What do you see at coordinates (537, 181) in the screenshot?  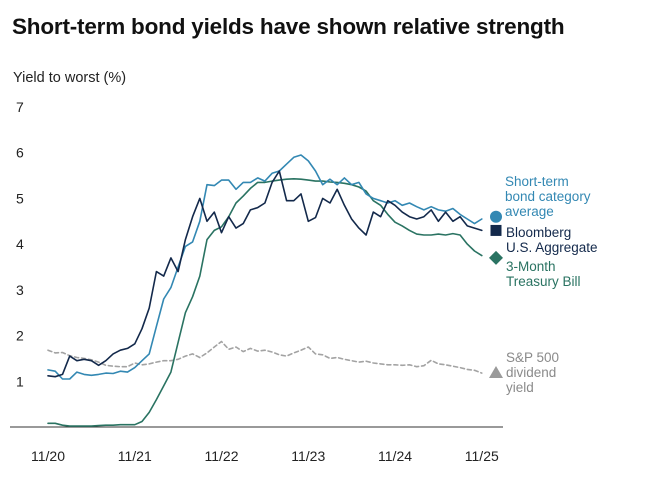 I see `series-label-2-line-0: Short-term` at bounding box center [537, 181].